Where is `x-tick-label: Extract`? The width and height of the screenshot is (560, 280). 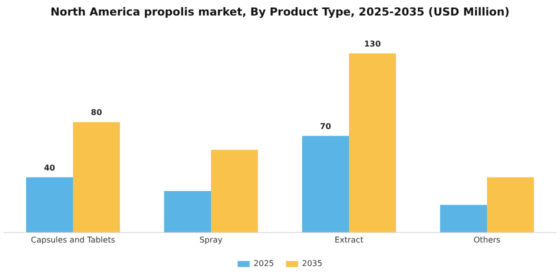
x-tick-label: Extract is located at coordinates (349, 239).